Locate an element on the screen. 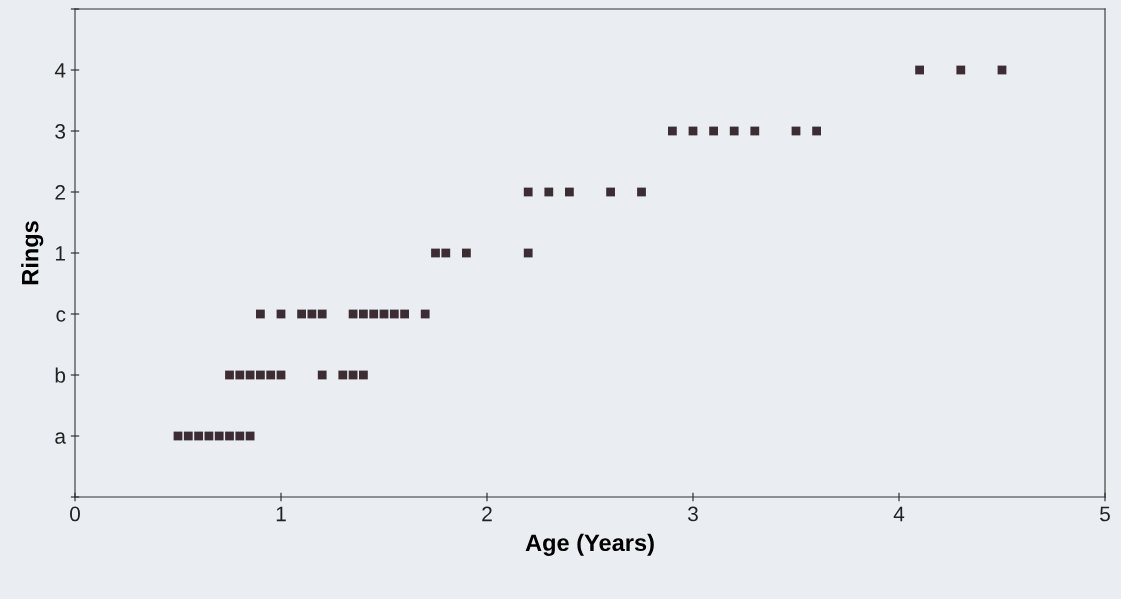 Image resolution: width=1121 pixels, height=599 pixels. y-tick-label: 4 is located at coordinates (60, 70).